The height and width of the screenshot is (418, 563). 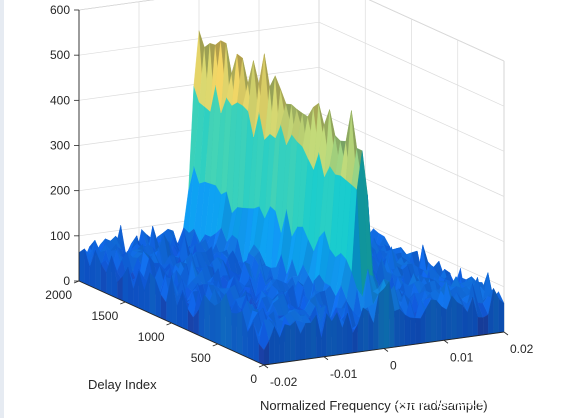 What do you see at coordinates (253, 379) in the screenshot?
I see `y-tick-label: 0` at bounding box center [253, 379].